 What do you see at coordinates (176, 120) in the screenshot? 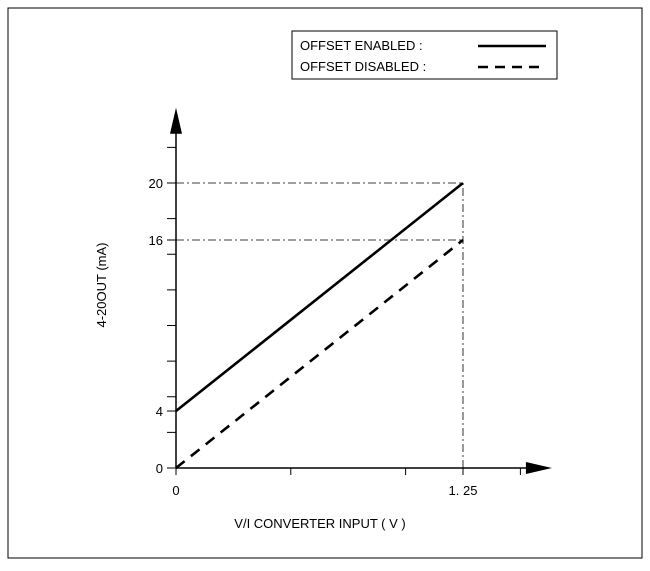
I see `y-axis-arrow` at bounding box center [176, 120].